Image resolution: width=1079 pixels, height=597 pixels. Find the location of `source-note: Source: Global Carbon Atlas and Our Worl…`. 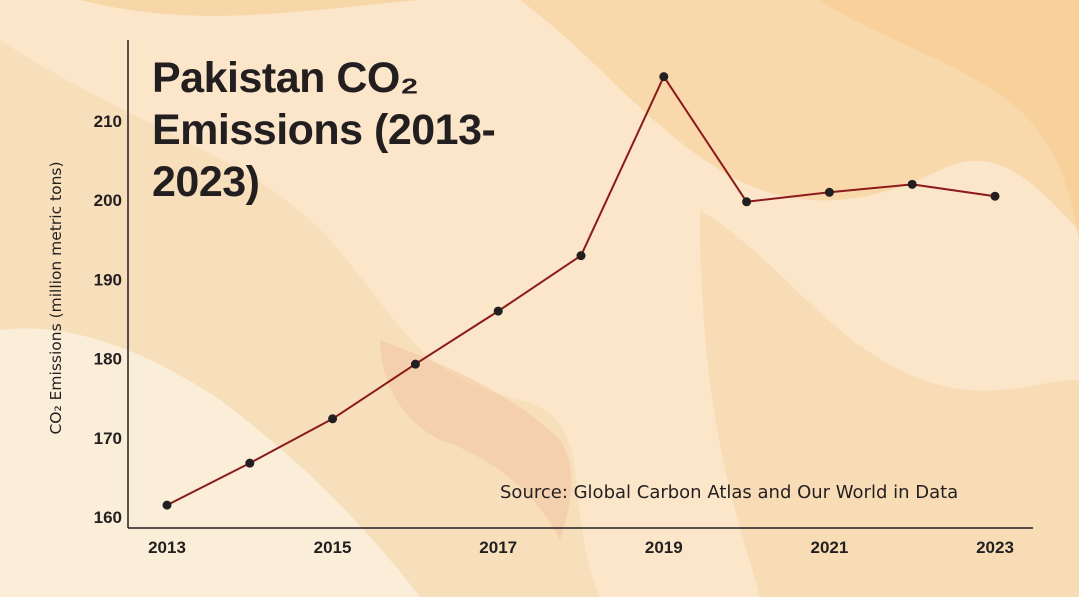

source-note: Source: Global Carbon Atlas and Our Worl… is located at coordinates (729, 492).